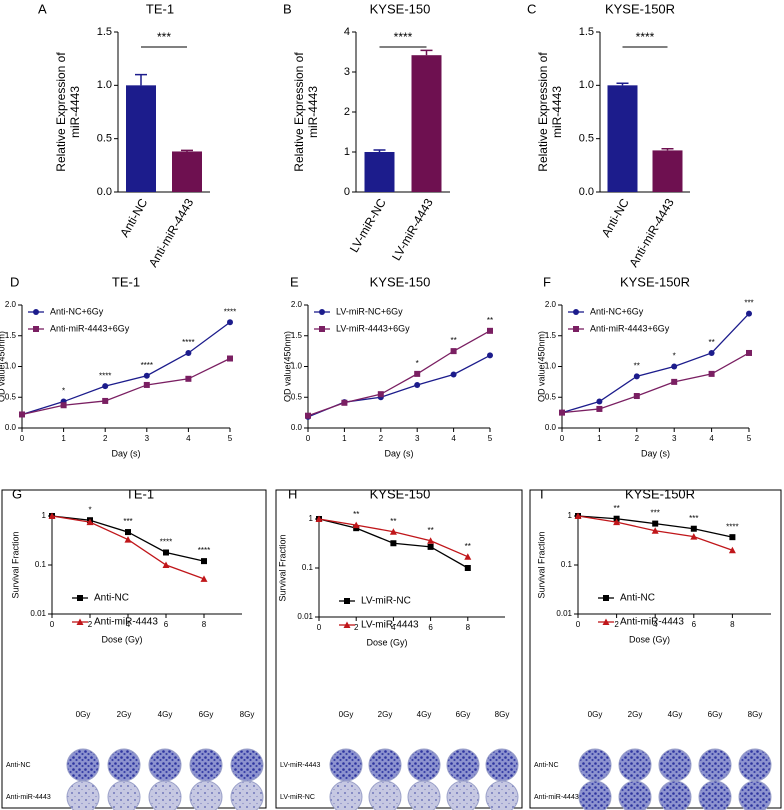 The image size is (784, 810). What do you see at coordinates (171, 233) in the screenshot?
I see `x-tick-label: Anti-miR-4443` at bounding box center [171, 233].